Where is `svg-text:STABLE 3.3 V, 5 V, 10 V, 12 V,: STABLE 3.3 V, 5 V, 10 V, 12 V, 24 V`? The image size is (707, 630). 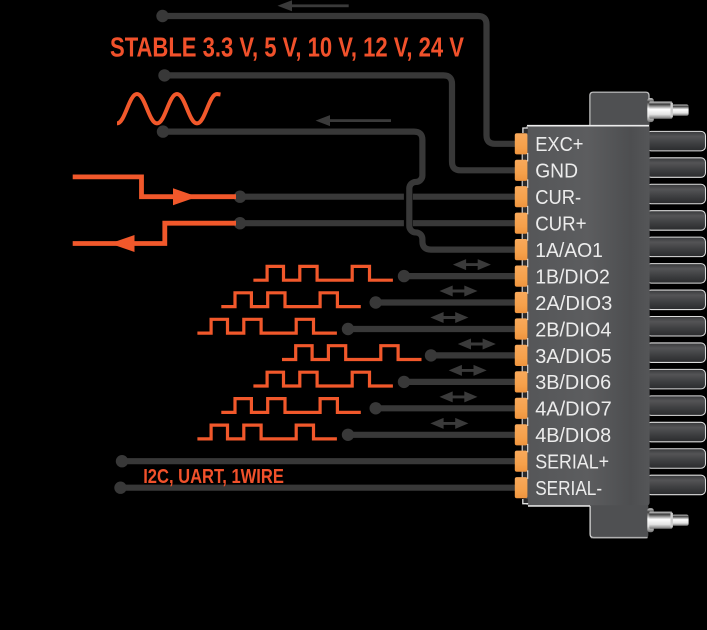 svg-text:STABLE 3.3 V, 5 V, 10 V, 12 V,: STABLE 3.3 V, 5 V, 10 V, 12 V, 24 V is located at coordinates (287, 47).